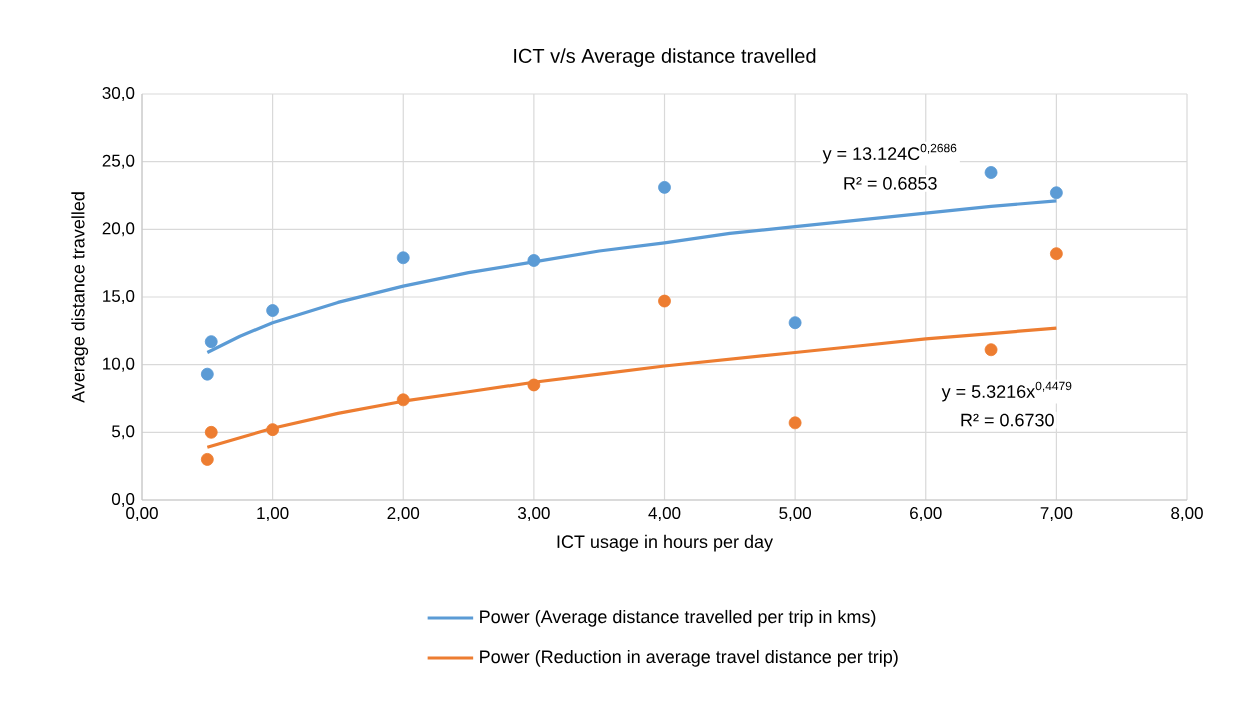 The height and width of the screenshot is (702, 1236). I want to click on chart-title: ICT v/s Average distance travelled, so click(665, 57).